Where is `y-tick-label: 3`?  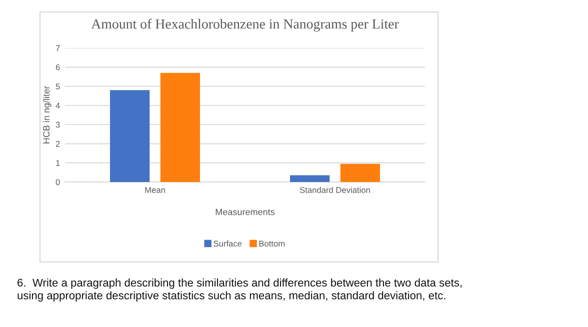 y-tick-label: 3 is located at coordinates (58, 125).